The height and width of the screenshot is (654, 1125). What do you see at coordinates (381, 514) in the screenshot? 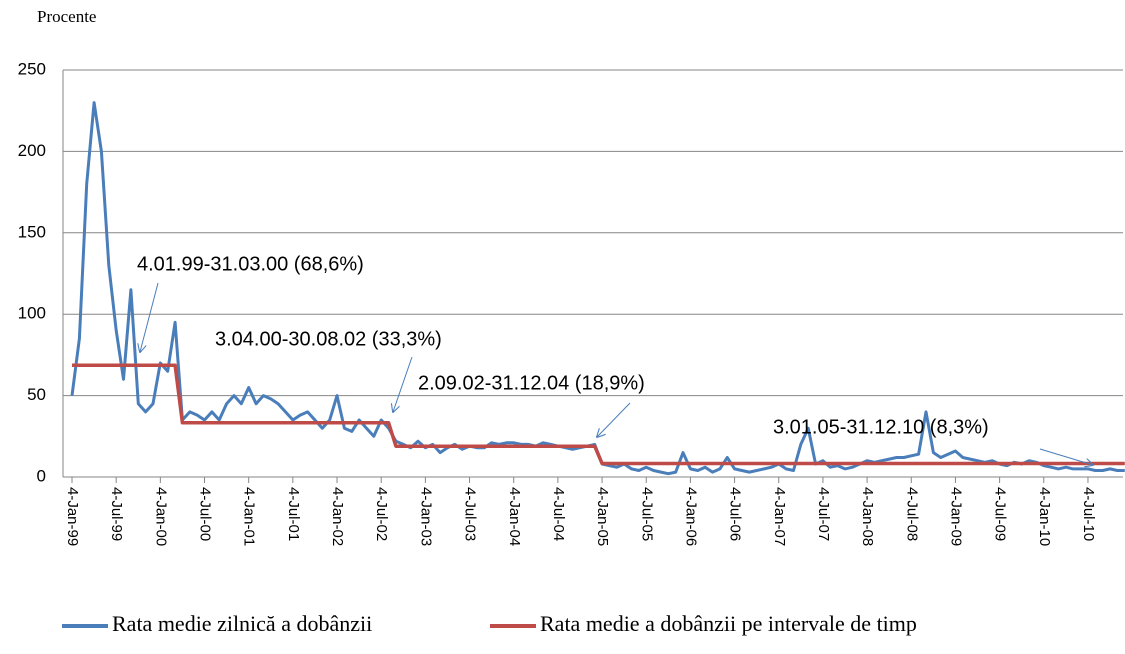
I see `x-tick-label: 4-Jul-02` at bounding box center [381, 514].